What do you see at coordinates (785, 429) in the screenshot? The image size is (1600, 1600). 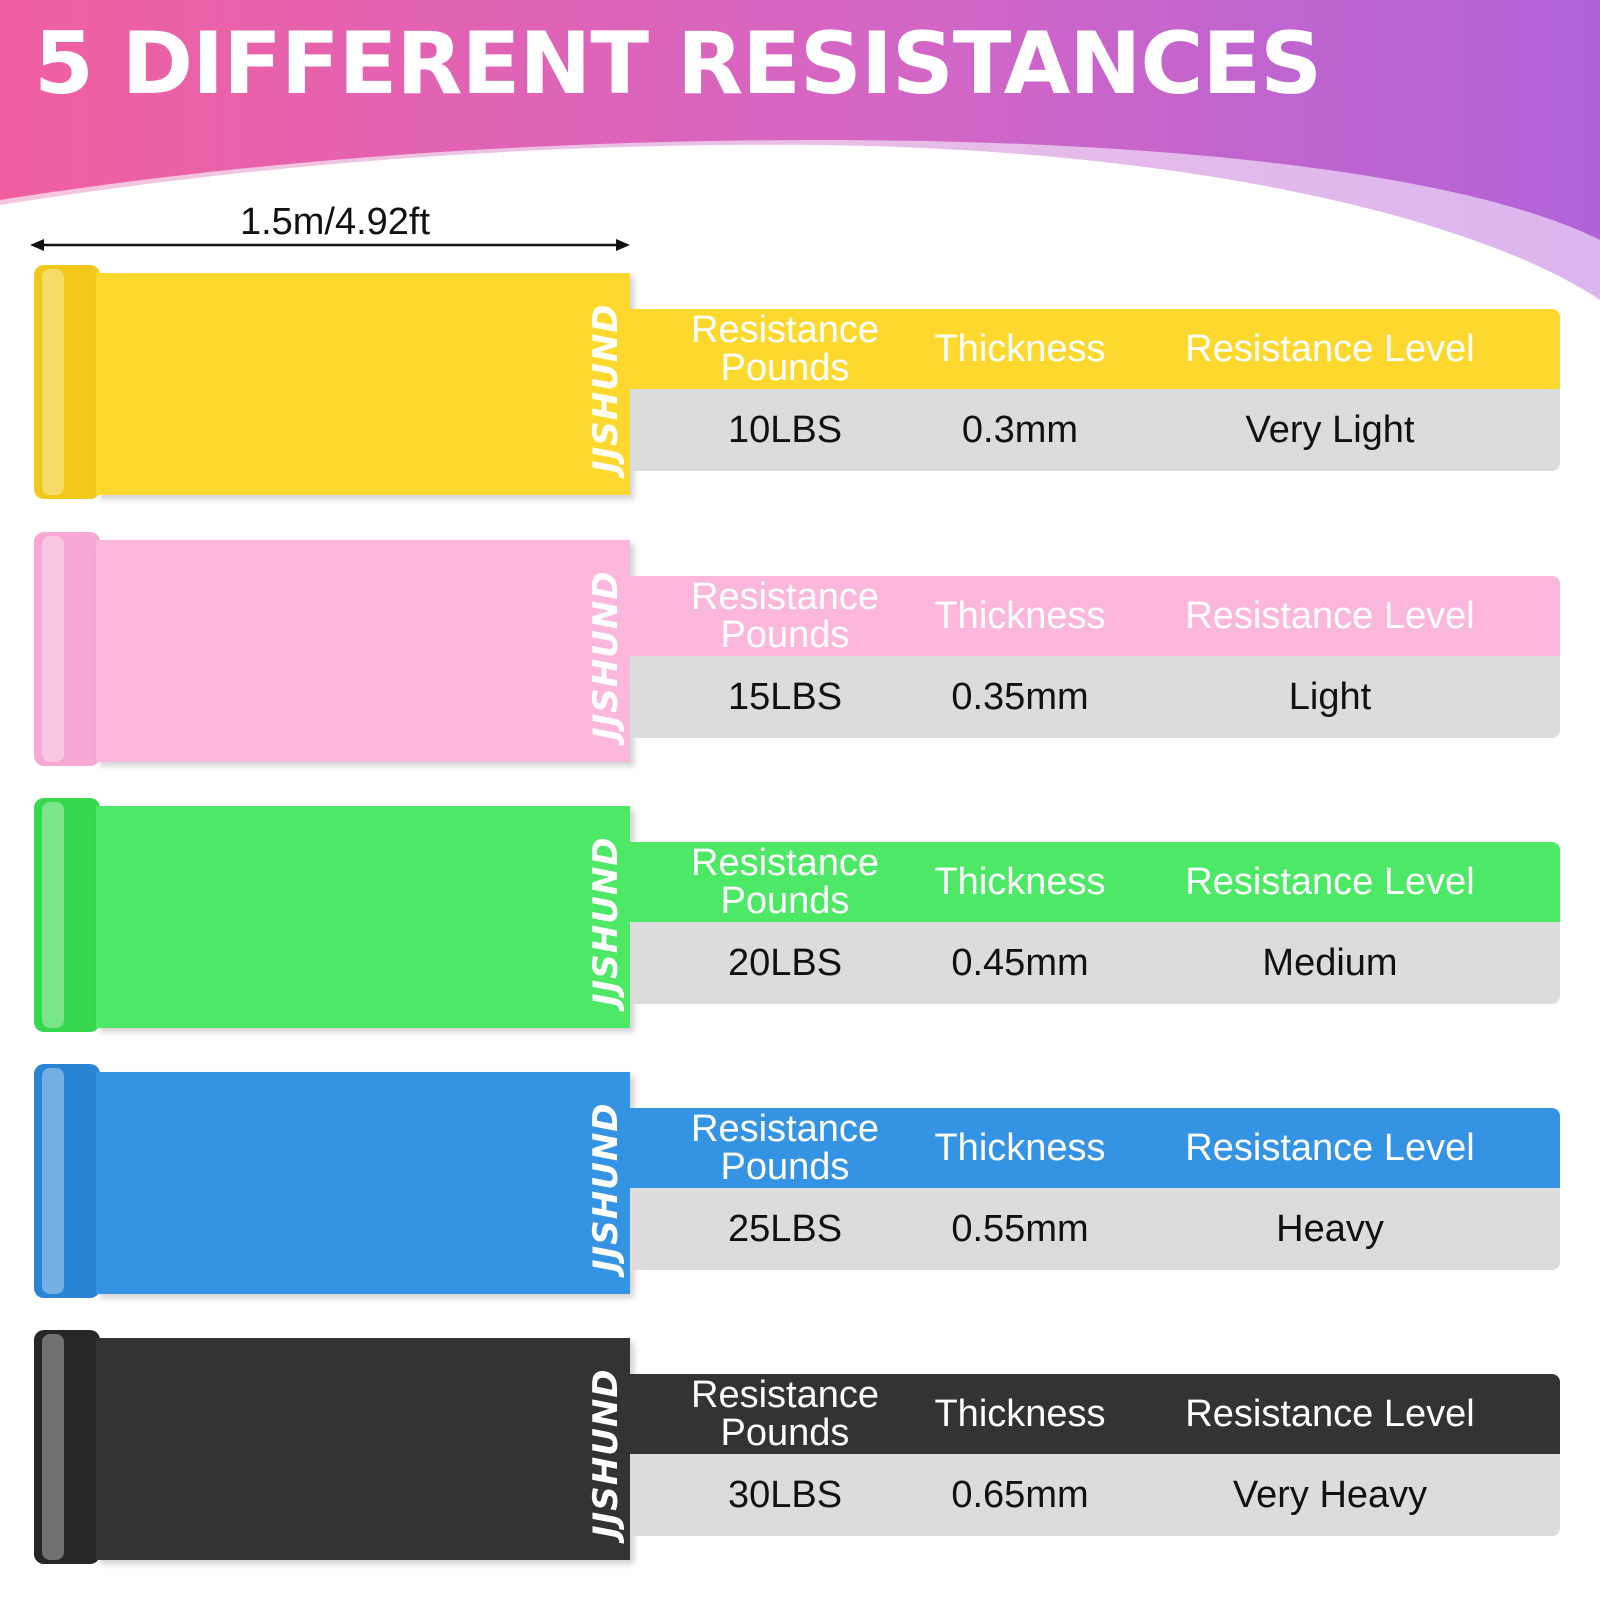 I see `value-pounds: 10LBS` at bounding box center [785, 429].